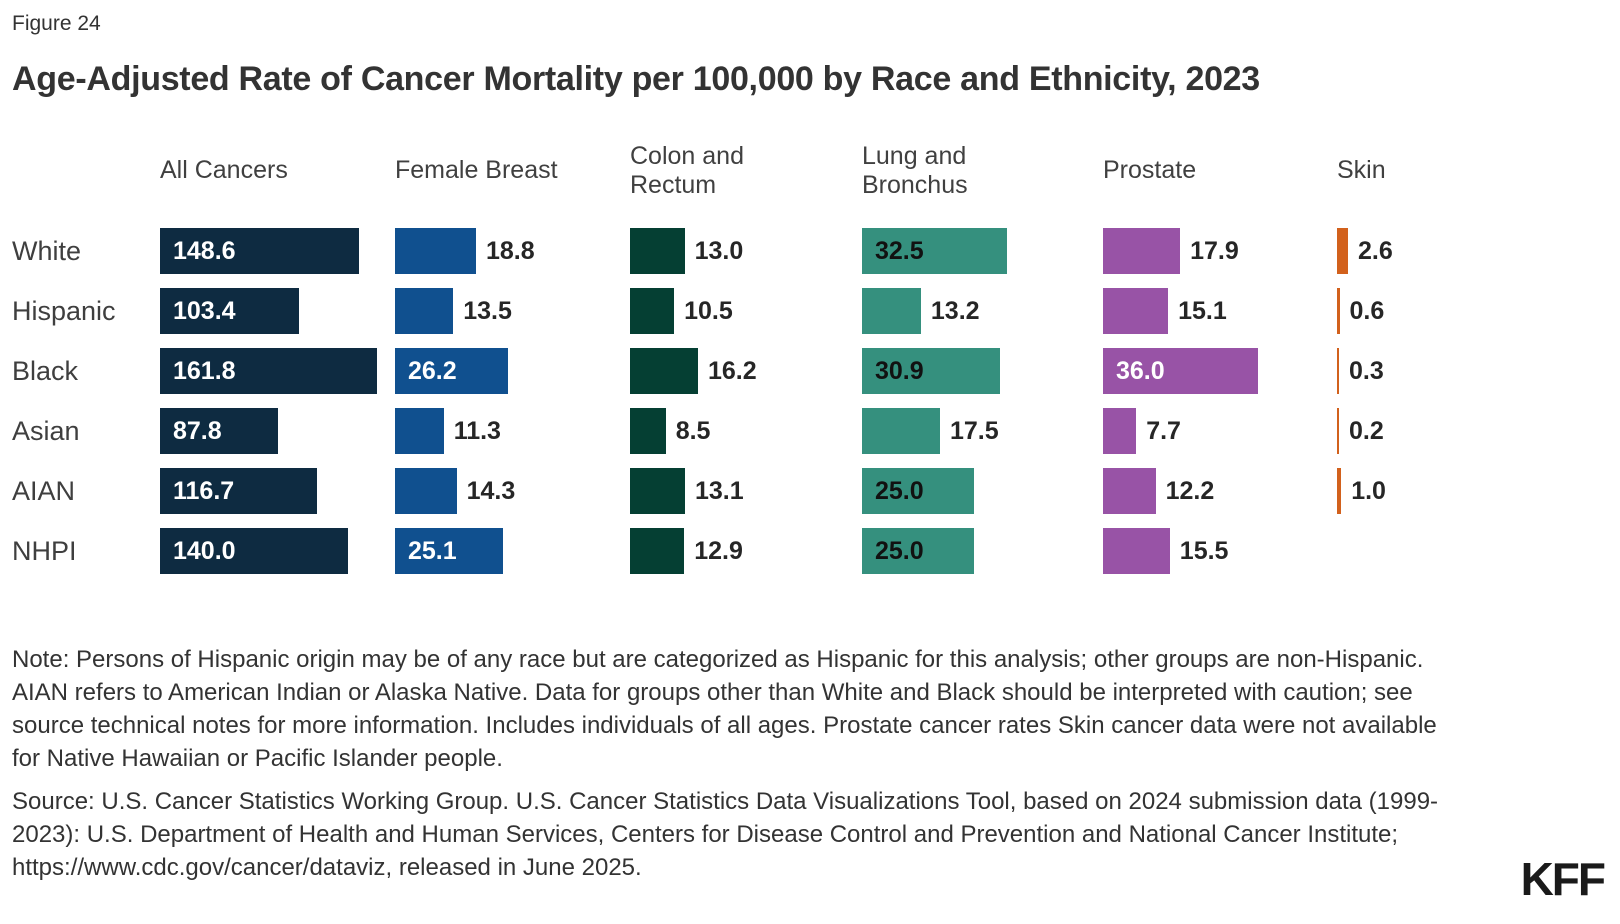  Describe the element at coordinates (1220, 170) in the screenshot. I see `column-header-cell: Prostate` at that location.